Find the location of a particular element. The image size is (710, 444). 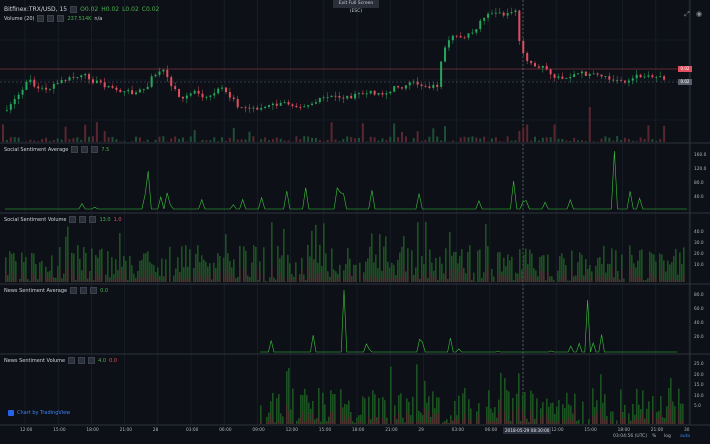

time-tick: 12:00 is located at coordinates (557, 430).